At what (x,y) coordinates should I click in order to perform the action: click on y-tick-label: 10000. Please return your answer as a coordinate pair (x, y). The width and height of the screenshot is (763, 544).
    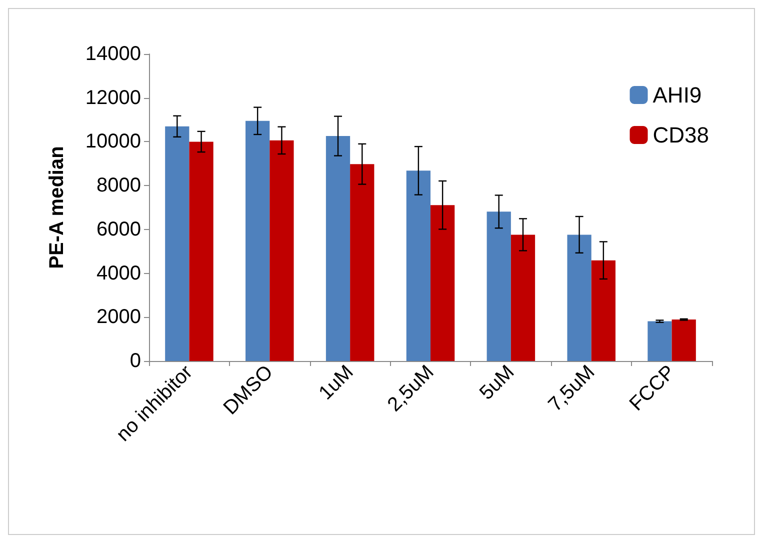
    Looking at the image, I should click on (113, 141).